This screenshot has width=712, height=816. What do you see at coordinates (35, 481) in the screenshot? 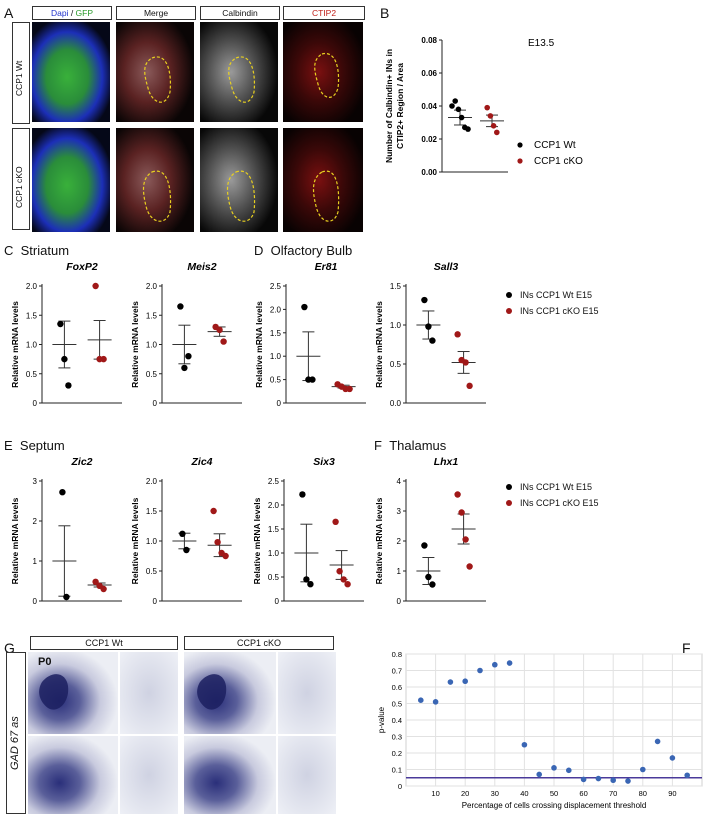
I see `y-tick-label-zic2-3: 3` at bounding box center [35, 481].